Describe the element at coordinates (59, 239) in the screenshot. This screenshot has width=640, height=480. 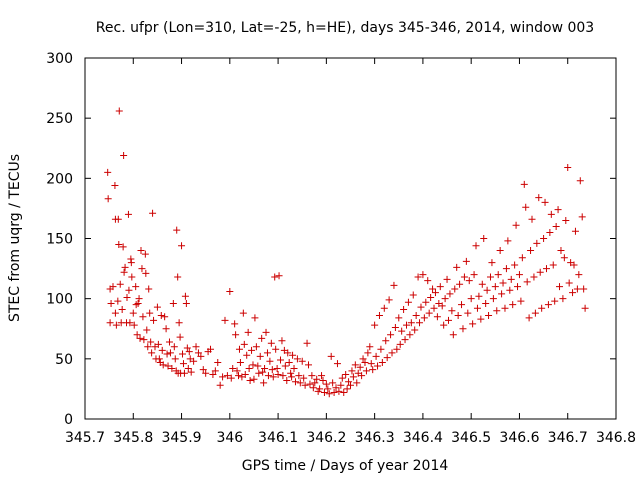
I see `y-tick-labels: 0 50 100 150 200 250 300` at that location.